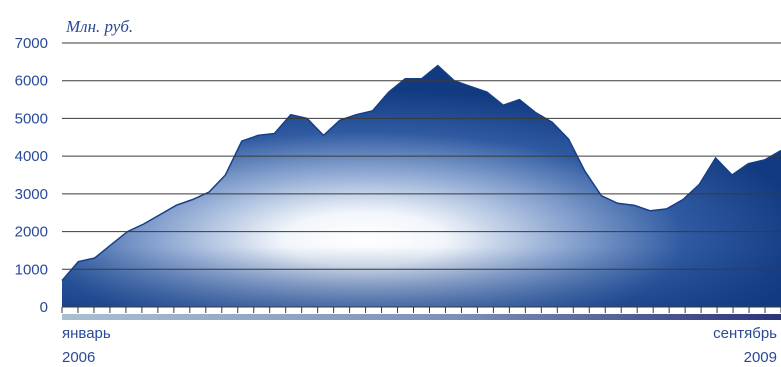  Describe the element at coordinates (421, 310) in the screenshot. I see `x-axis-ticks` at that location.